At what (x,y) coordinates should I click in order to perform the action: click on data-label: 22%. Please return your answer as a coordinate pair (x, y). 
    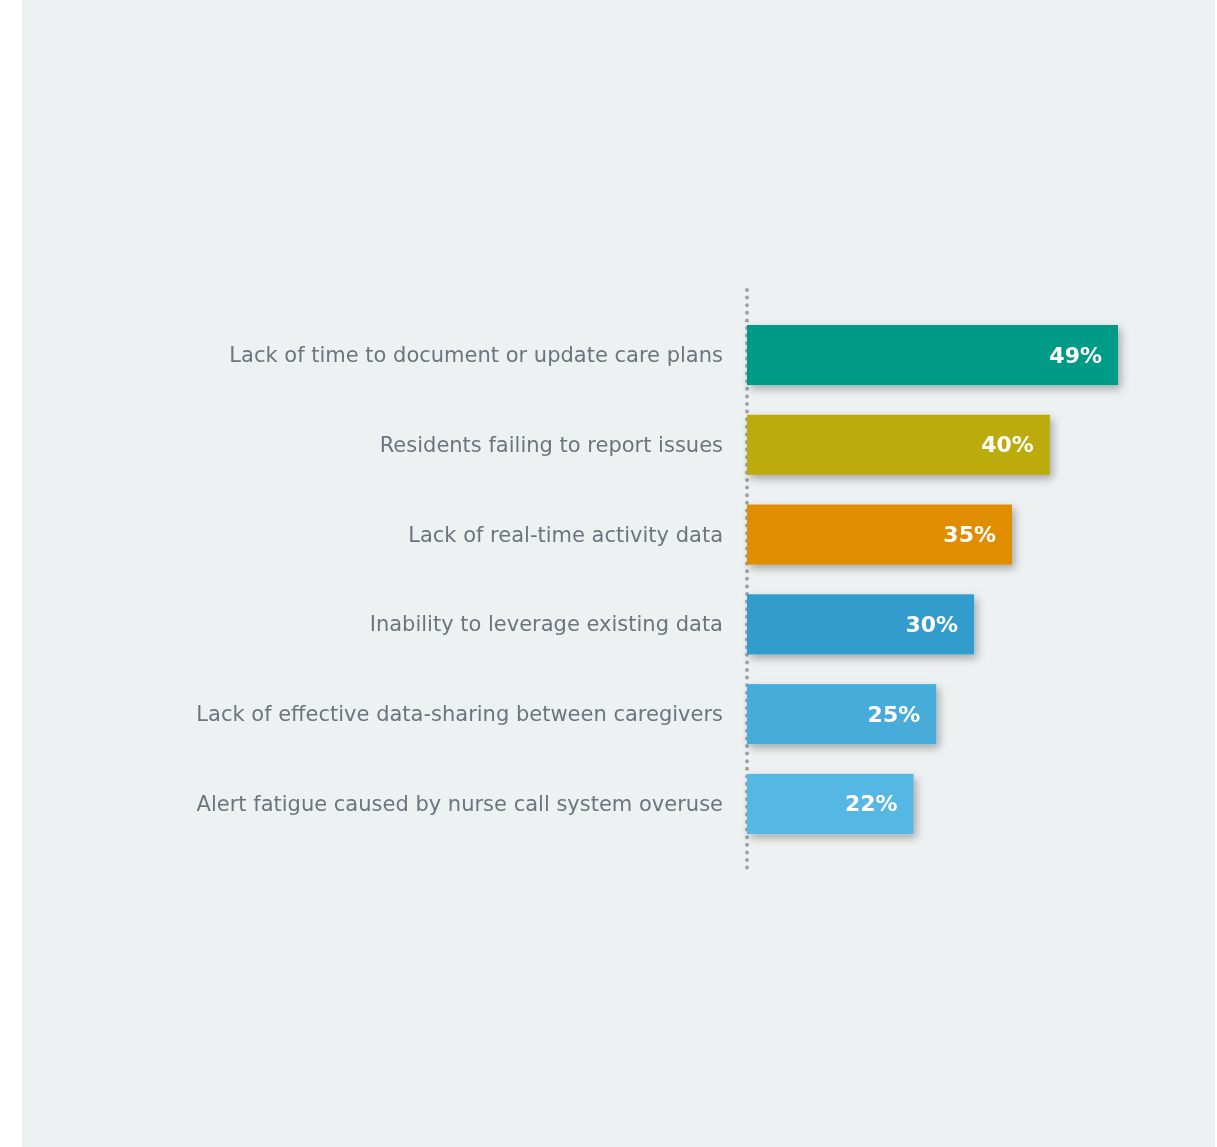
    Looking at the image, I should click on (871, 804).